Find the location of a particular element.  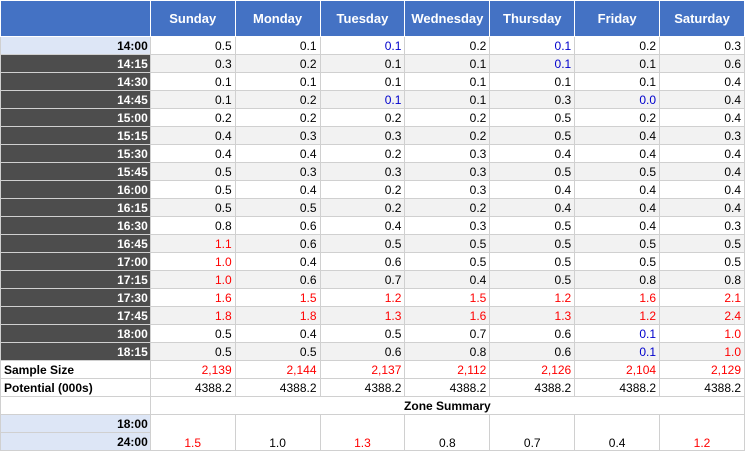

column-header-friday: Friday is located at coordinates (617, 18).